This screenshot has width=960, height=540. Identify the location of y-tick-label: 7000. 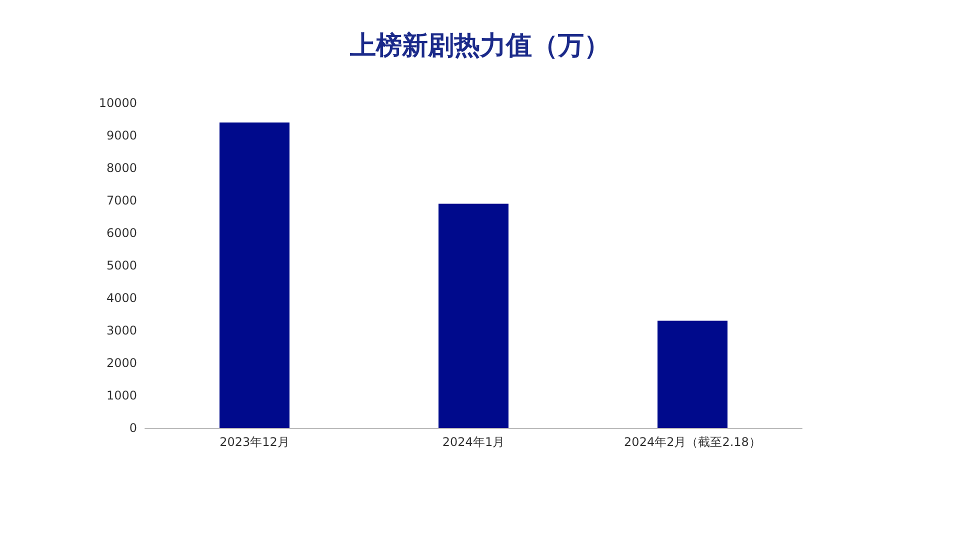
(121, 201).